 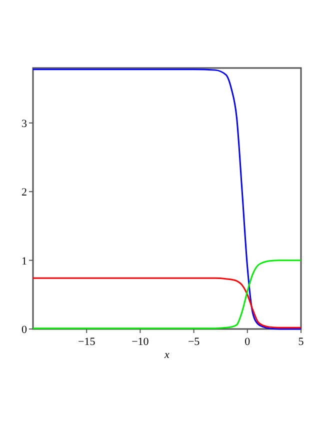 What do you see at coordinates (301, 342) in the screenshot?
I see `x-tick-label: 5` at bounding box center [301, 342].